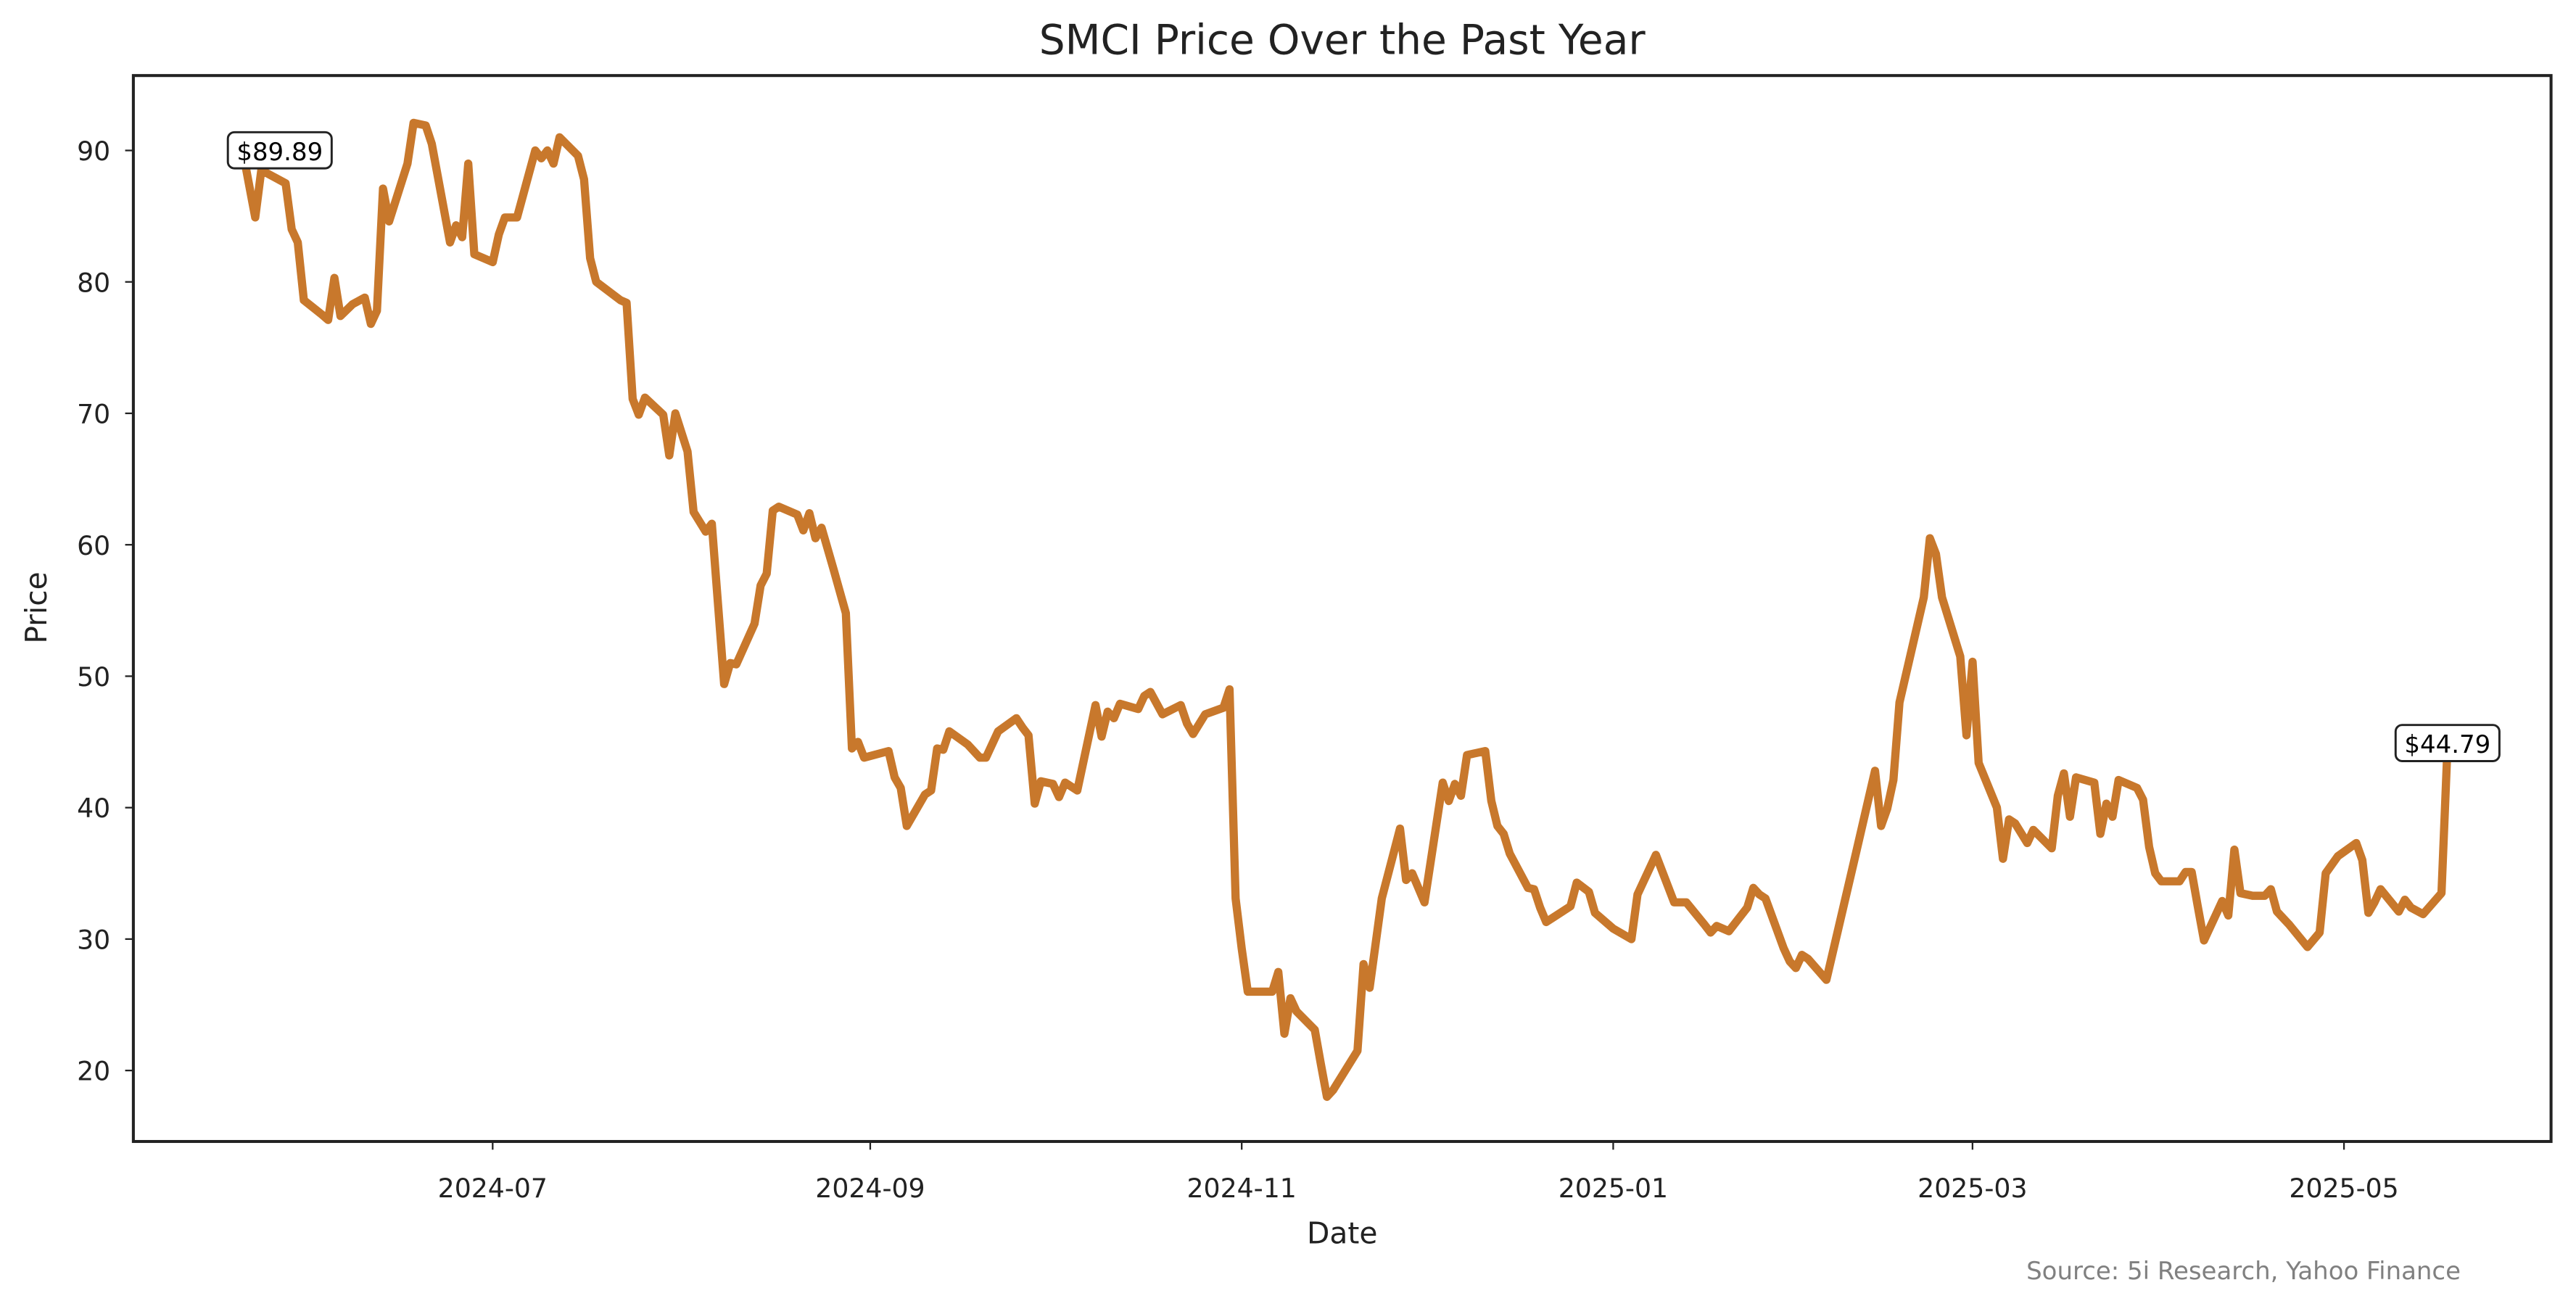 The height and width of the screenshot is (1309, 2576). I want to click on chart-title: SMCI Price Over the Past Year, so click(1342, 41).